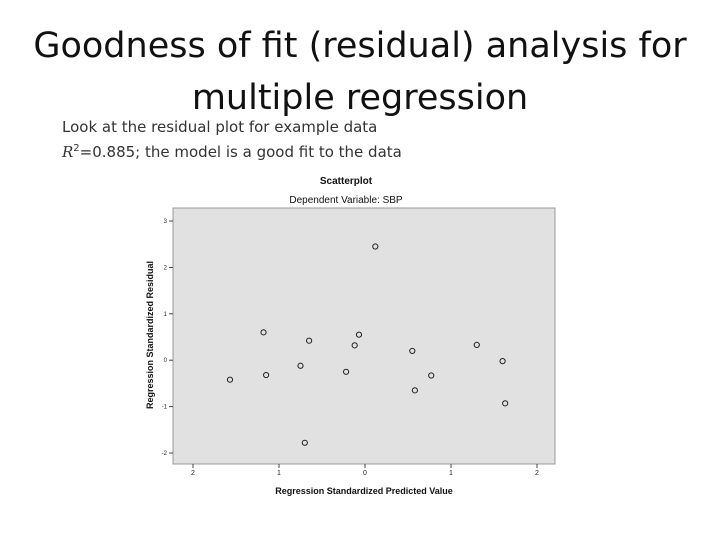 The width and height of the screenshot is (720, 540). What do you see at coordinates (365, 473) in the screenshot?
I see `x-tick-label: 0` at bounding box center [365, 473].